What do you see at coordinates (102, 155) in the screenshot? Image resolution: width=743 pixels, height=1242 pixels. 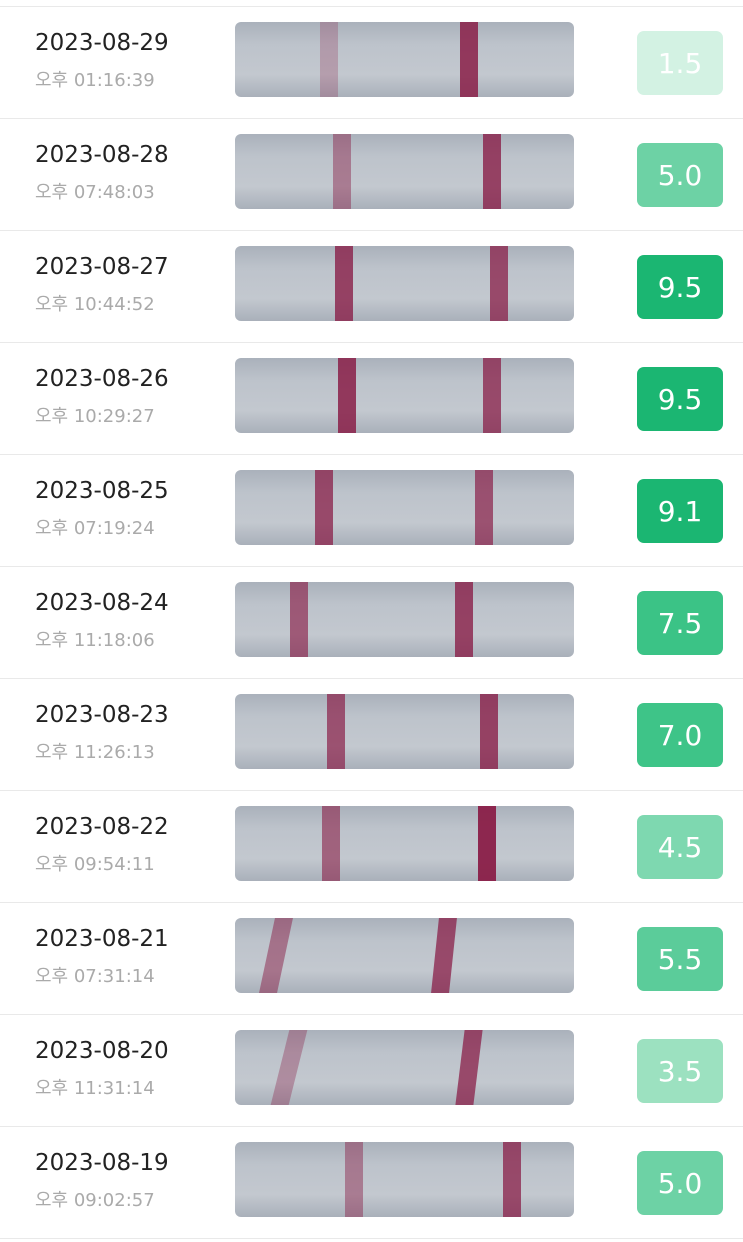 I see `date: 2023-08-28` at bounding box center [102, 155].